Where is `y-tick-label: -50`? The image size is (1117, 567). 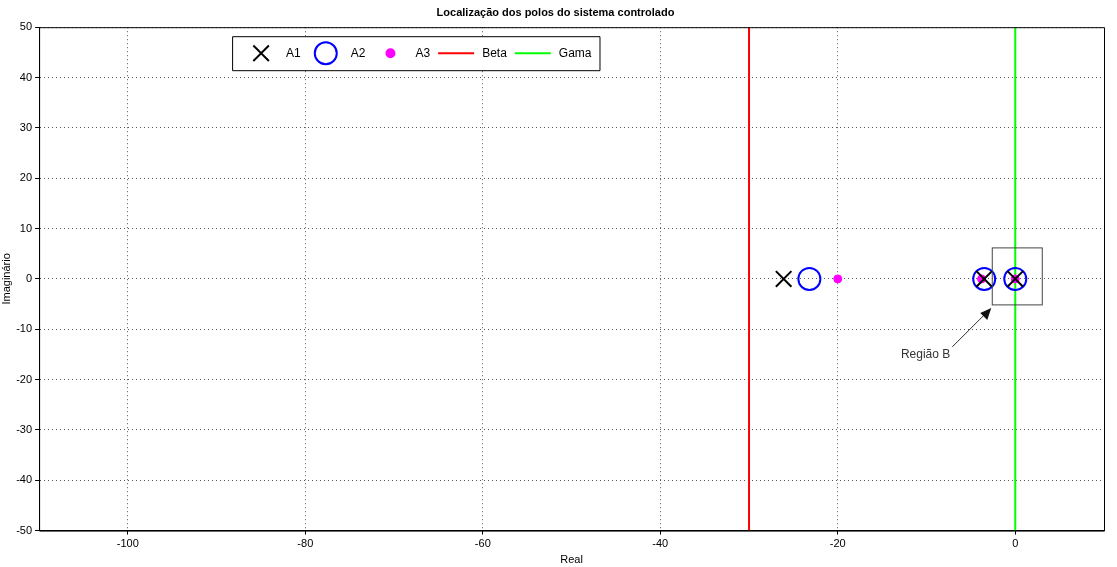 y-tick-label: -50 is located at coordinates (24, 529).